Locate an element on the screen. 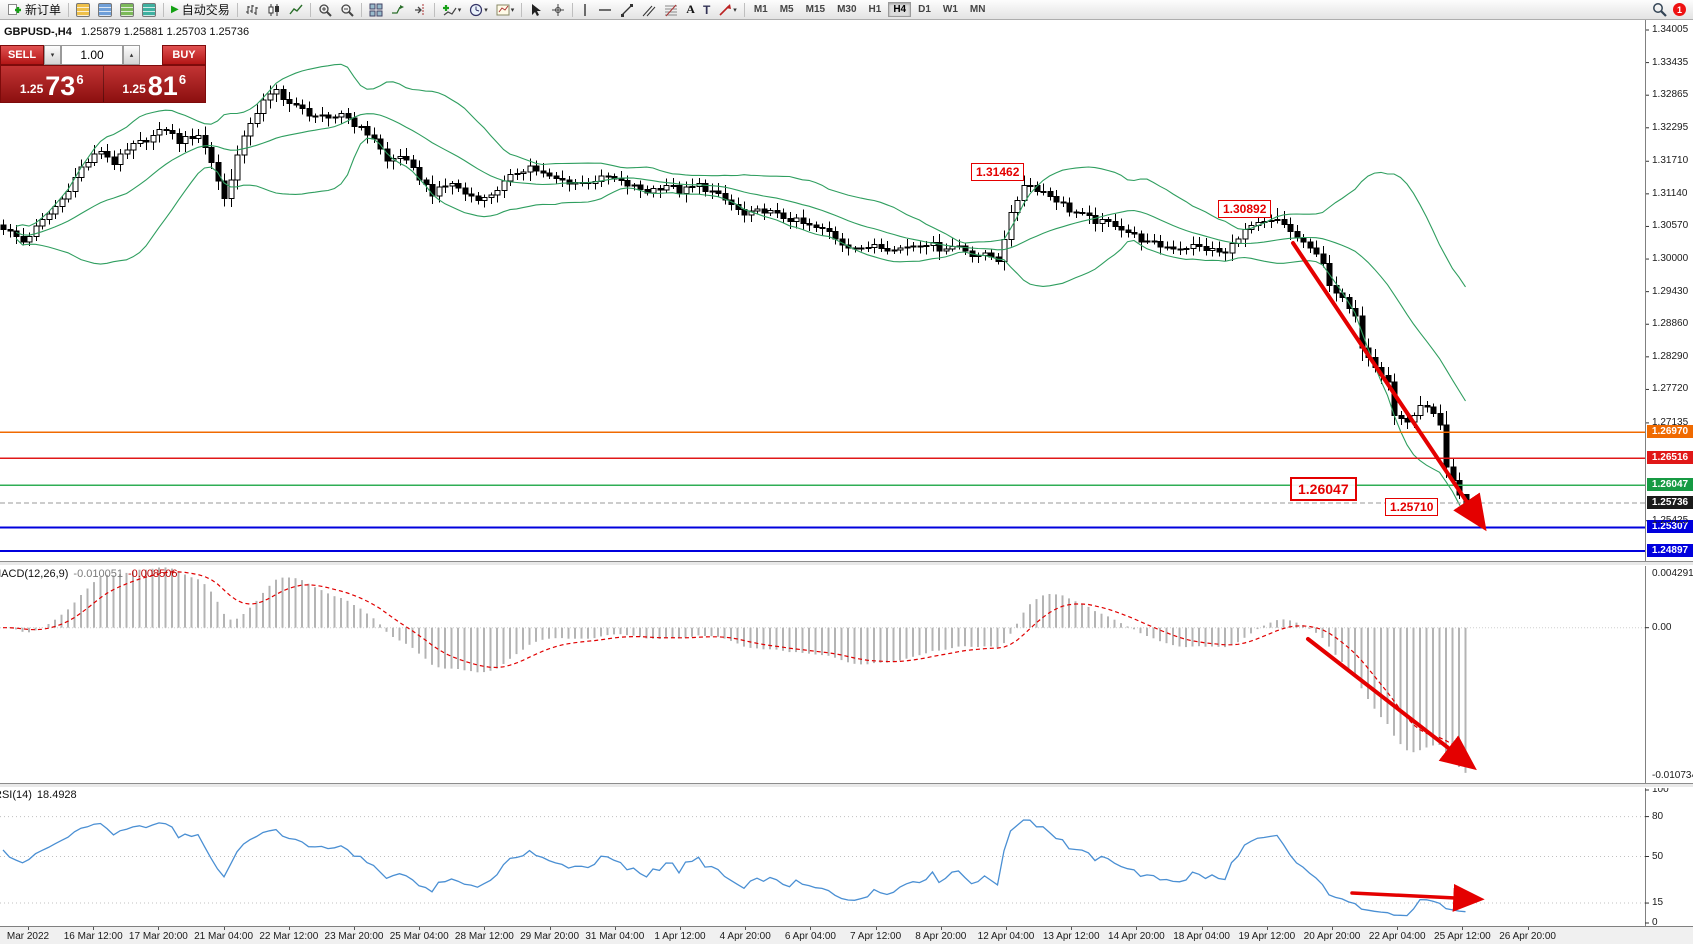 This screenshot has height=944, width=1693. tile-windows-button is located at coordinates (376, 10).